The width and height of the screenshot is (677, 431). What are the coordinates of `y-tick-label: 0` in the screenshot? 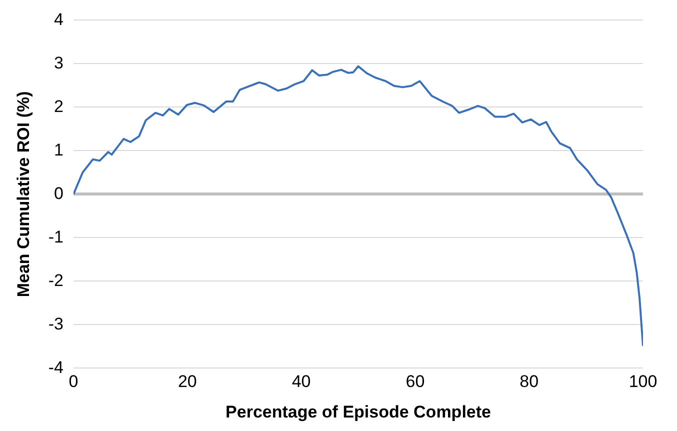 It's located at (59, 193).